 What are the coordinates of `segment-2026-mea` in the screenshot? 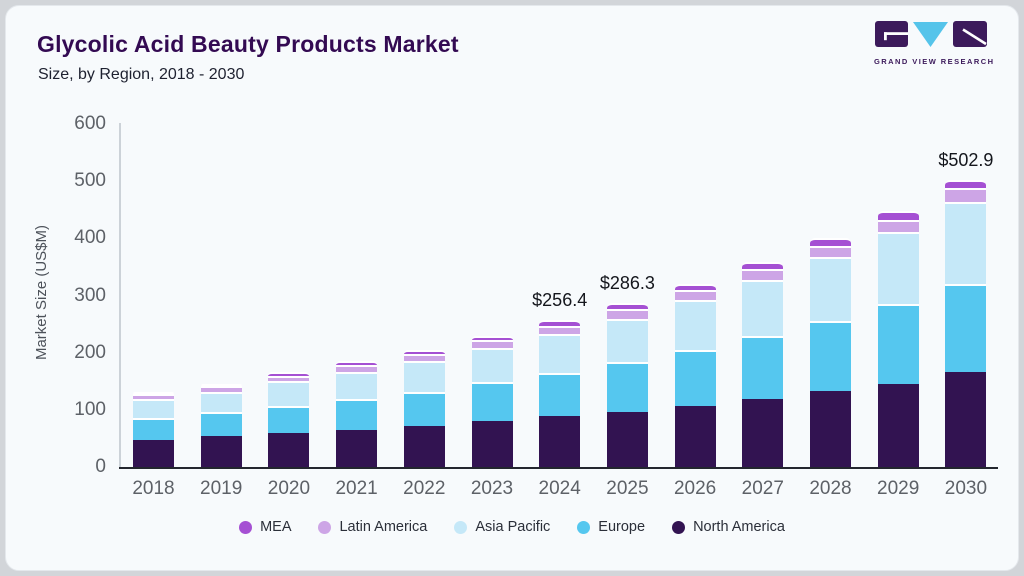 It's located at (695, 287).